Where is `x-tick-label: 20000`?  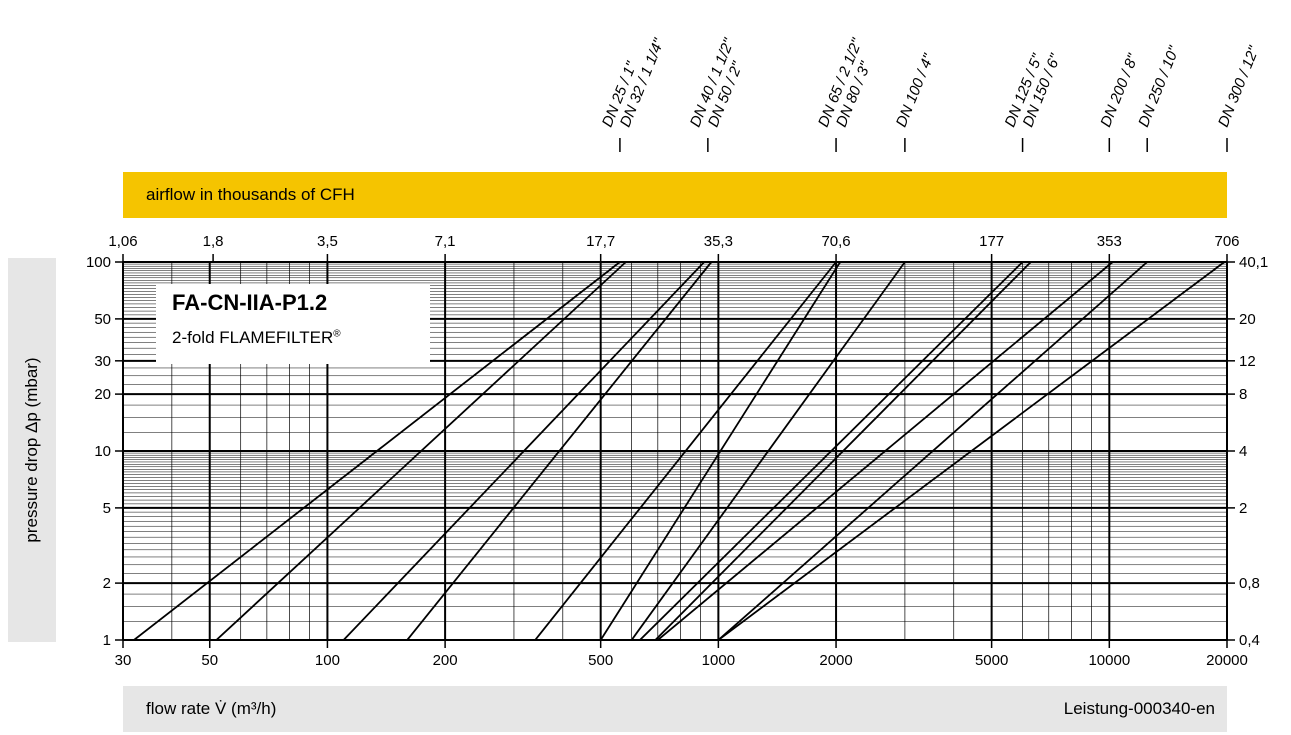 x-tick-label: 20000 is located at coordinates (1227, 660).